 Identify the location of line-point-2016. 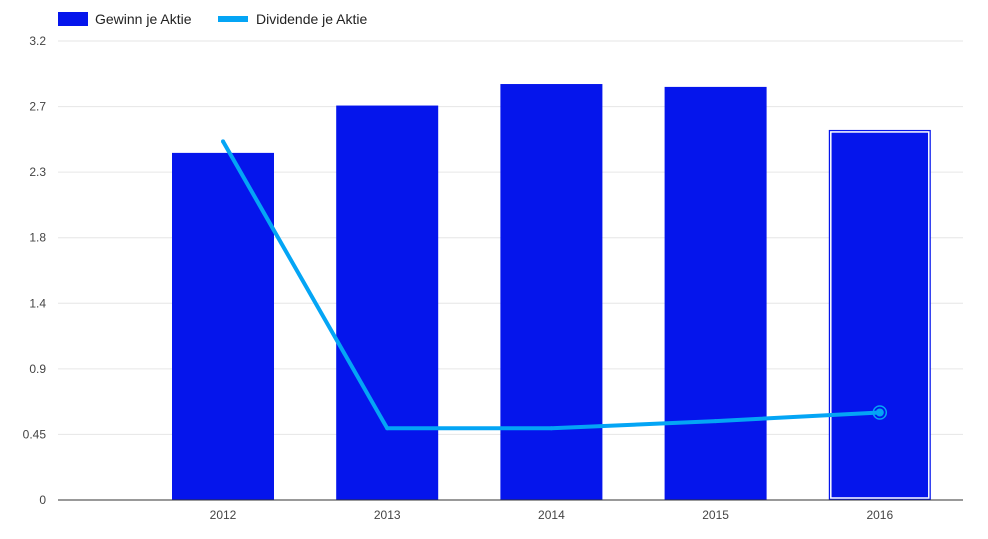
(879, 412).